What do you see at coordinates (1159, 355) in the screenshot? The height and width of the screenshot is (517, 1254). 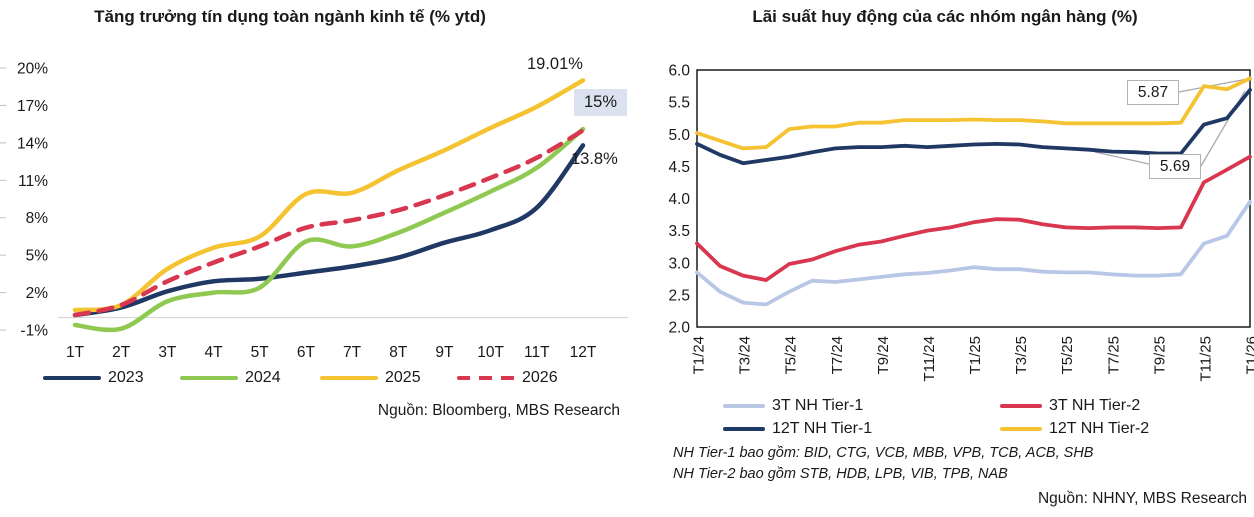 I see `svg-text: T9/25` at bounding box center [1159, 355].